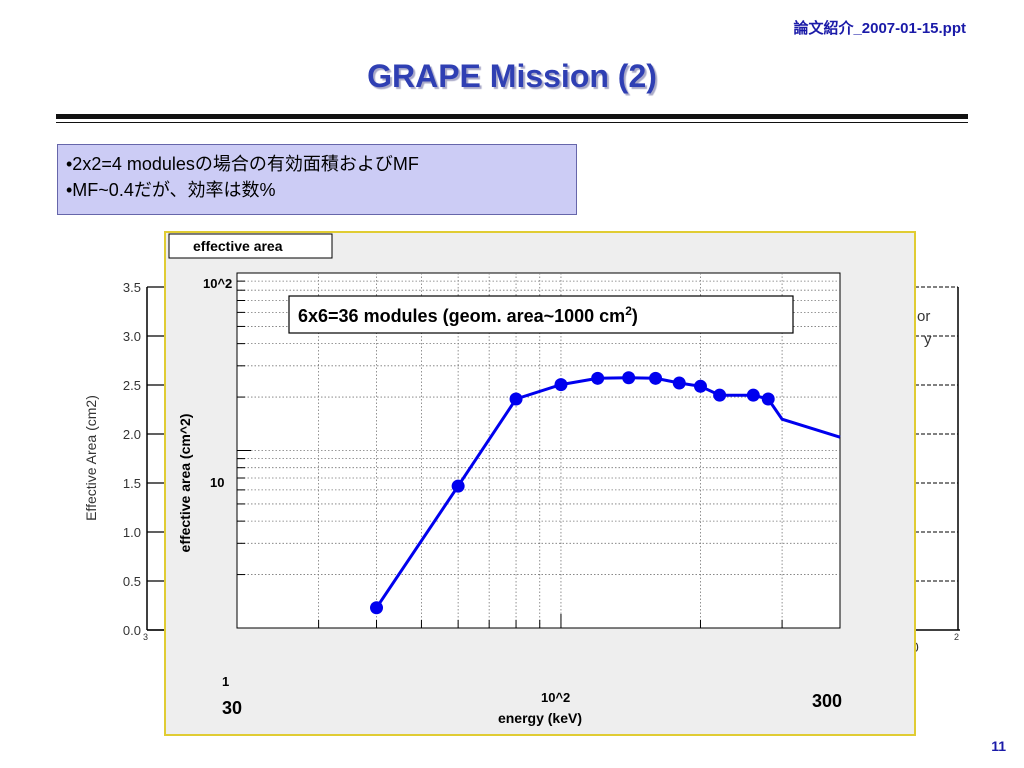  Describe the element at coordinates (238, 246) in the screenshot. I see `chart-title: effective area` at that location.